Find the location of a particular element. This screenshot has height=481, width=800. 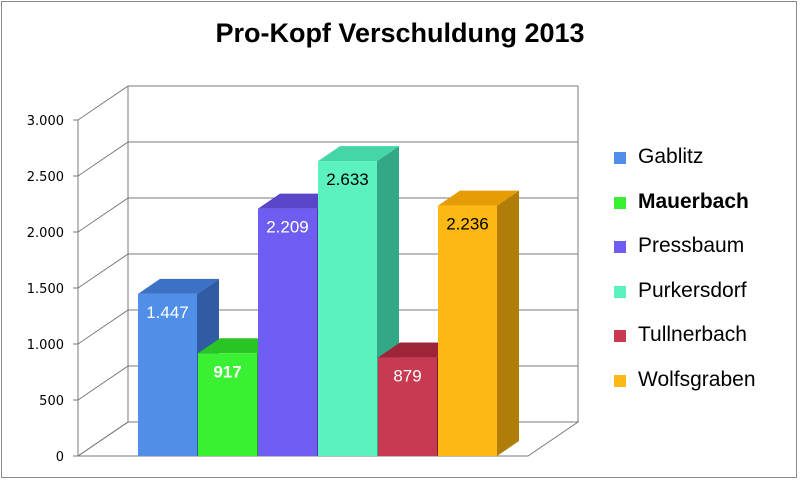

legend-item: Purkersdorf is located at coordinates (707, 298).